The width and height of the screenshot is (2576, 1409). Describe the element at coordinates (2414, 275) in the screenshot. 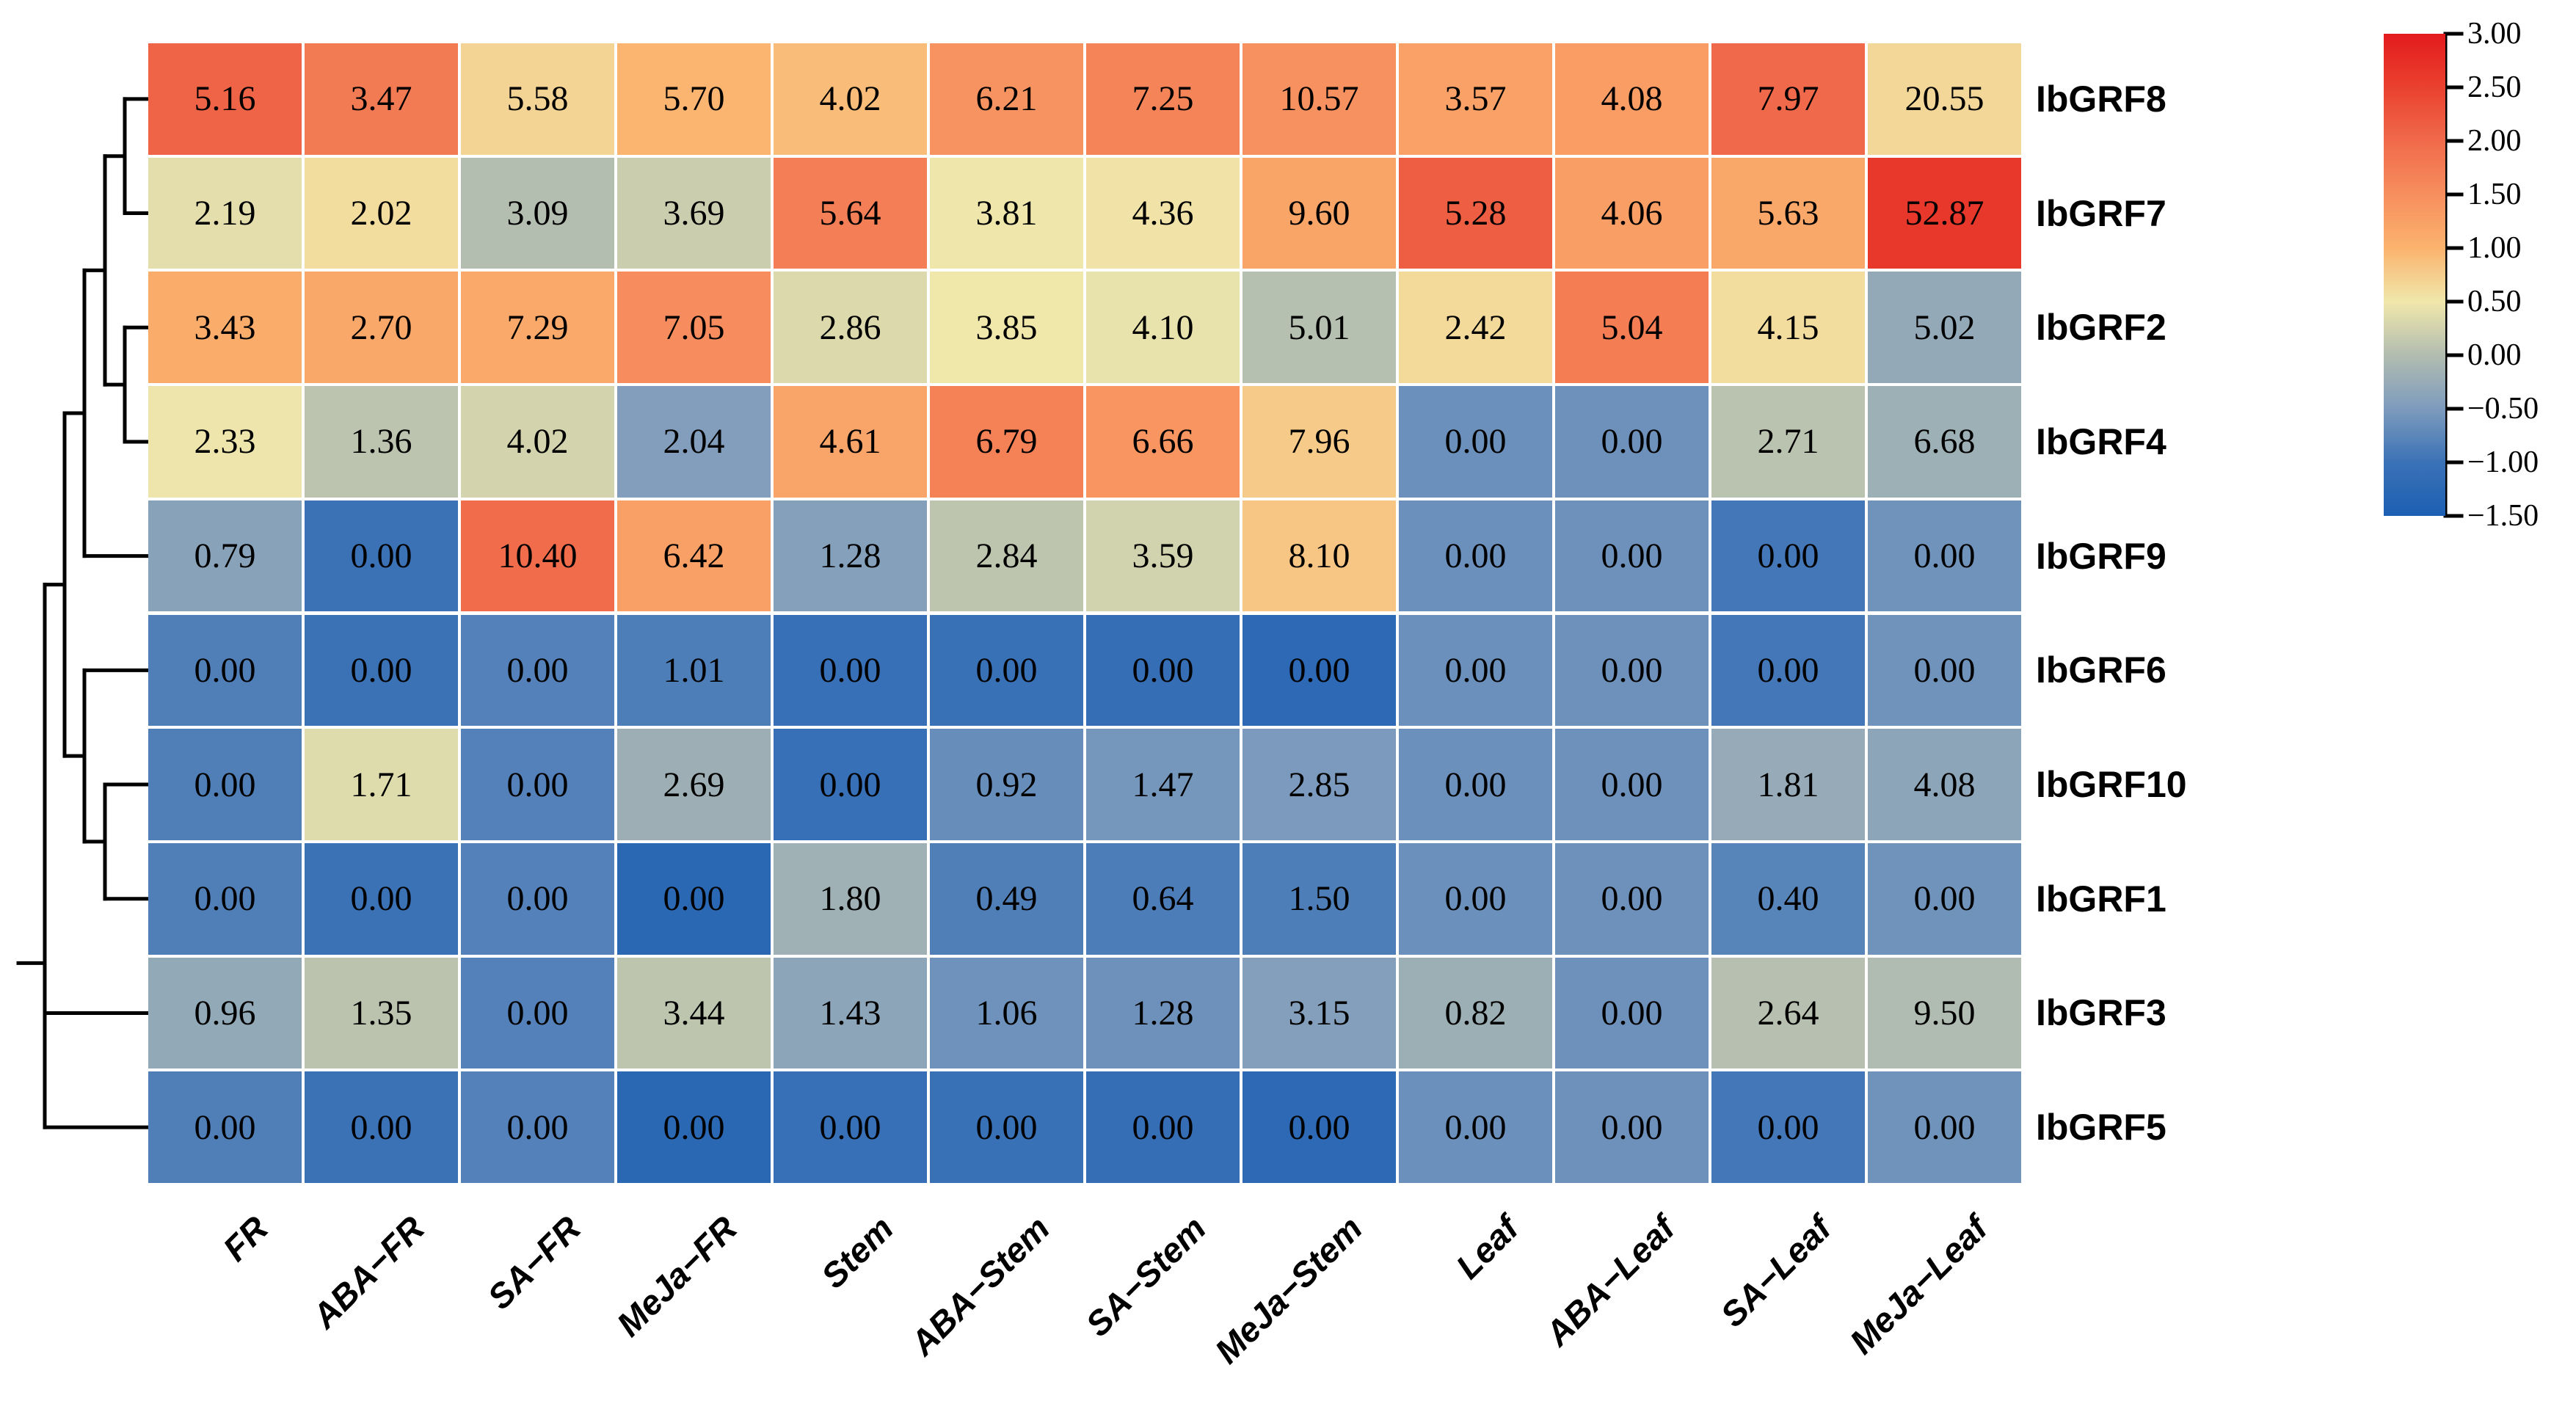

I see `colorbar-gradient` at that location.